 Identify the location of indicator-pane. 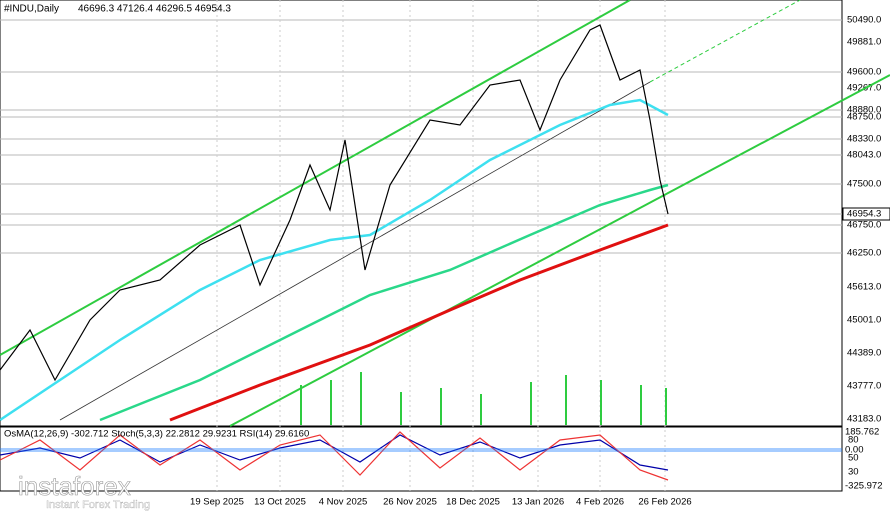
(421, 459).